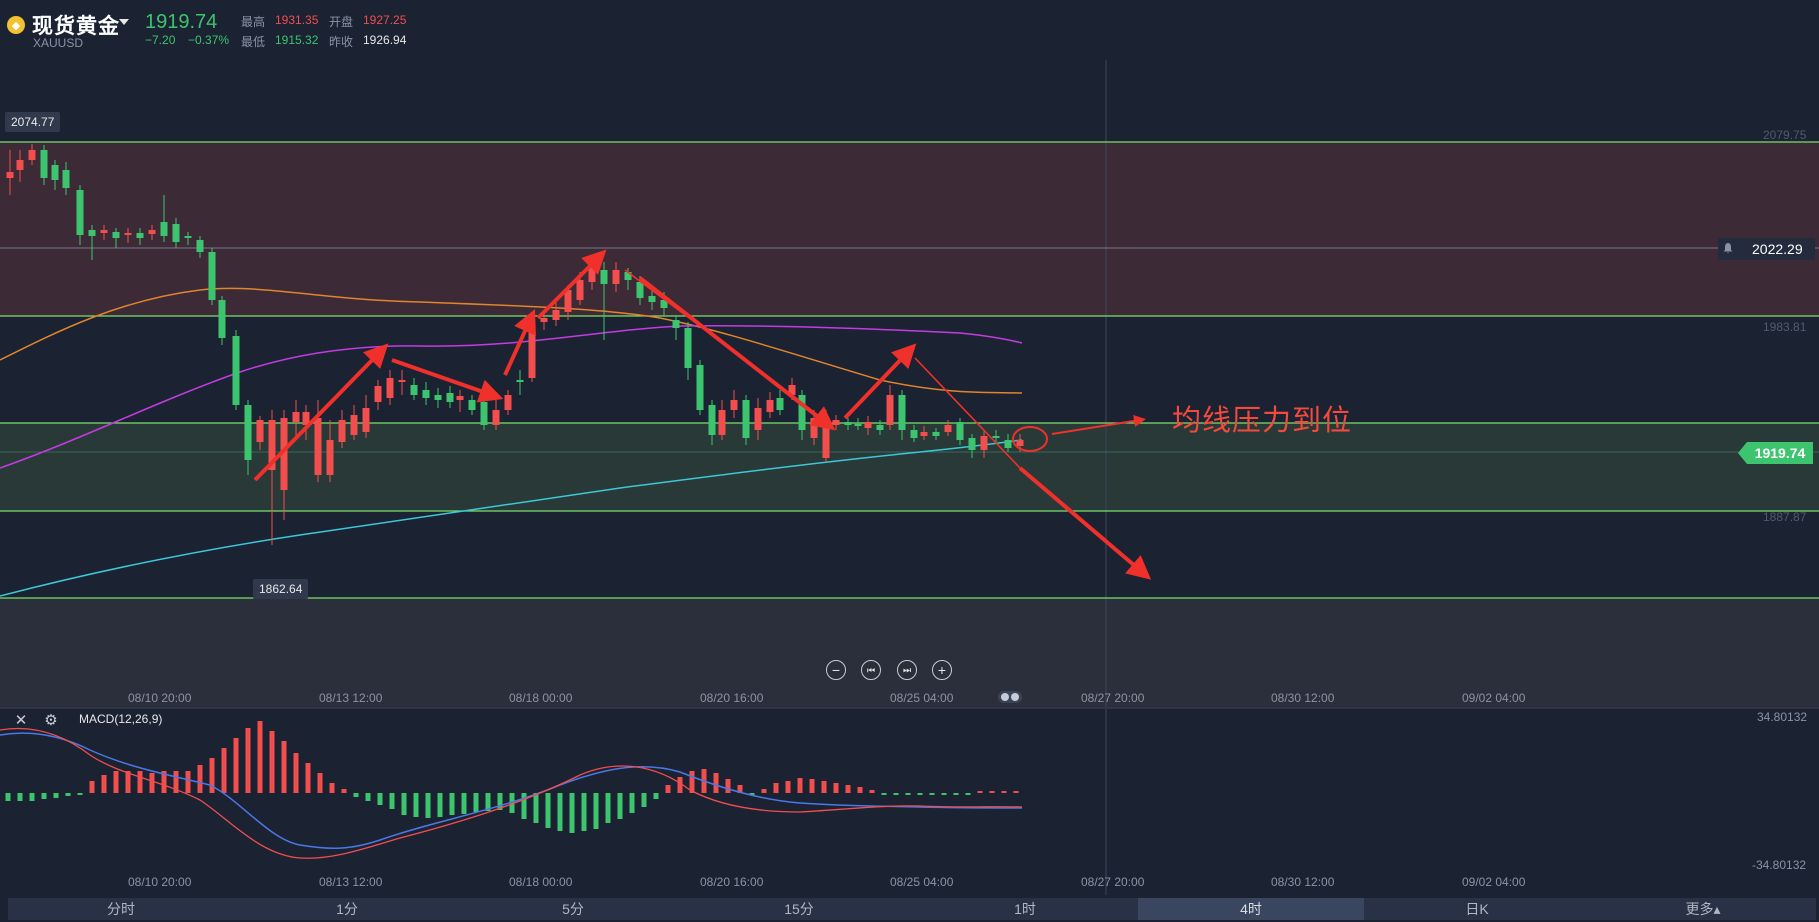 The height and width of the screenshot is (922, 1819). What do you see at coordinates (1303, 698) in the screenshot?
I see `time-axis-label: 08/30 12:00` at bounding box center [1303, 698].